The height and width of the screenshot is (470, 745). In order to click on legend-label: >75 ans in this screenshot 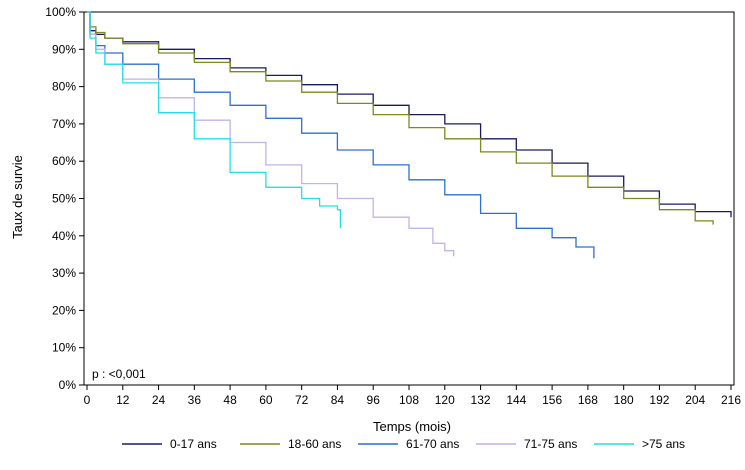, I will do `click(663, 444)`.